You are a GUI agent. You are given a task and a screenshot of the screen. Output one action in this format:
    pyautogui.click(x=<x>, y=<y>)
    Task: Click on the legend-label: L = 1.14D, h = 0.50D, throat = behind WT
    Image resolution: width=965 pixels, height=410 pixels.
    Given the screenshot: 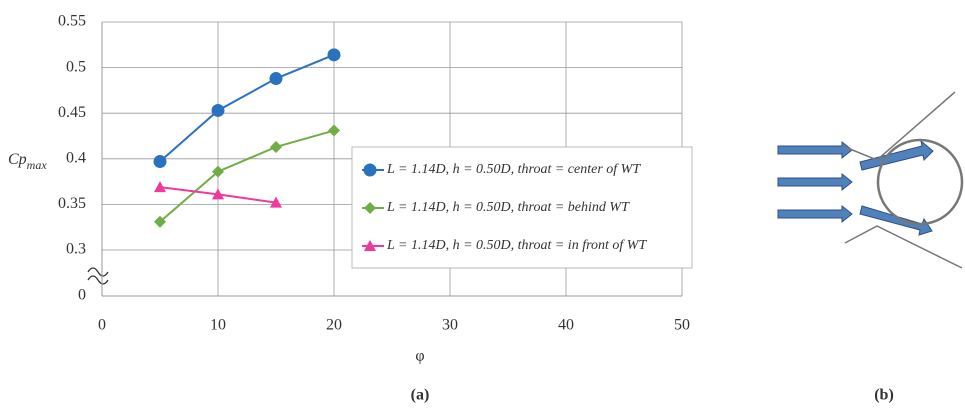 What is the action you would take?
    pyautogui.click(x=508, y=207)
    